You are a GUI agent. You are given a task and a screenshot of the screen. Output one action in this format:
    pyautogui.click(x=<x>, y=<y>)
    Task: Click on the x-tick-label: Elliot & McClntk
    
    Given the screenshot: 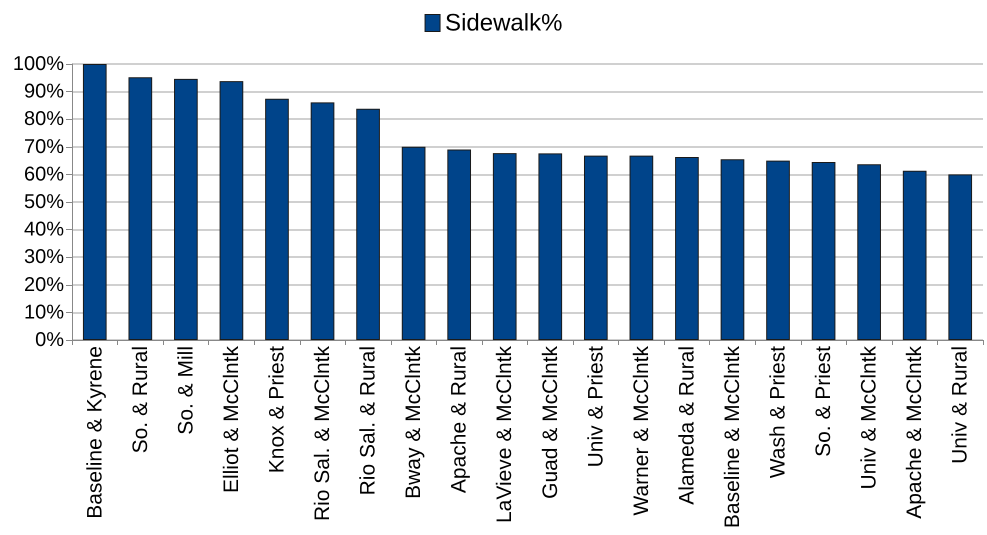 What is the action you would take?
    pyautogui.click(x=231, y=420)
    